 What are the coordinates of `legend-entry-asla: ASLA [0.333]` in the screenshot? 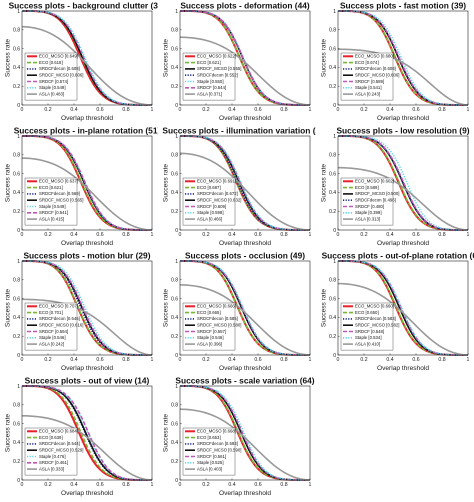 It's located at (51, 468).